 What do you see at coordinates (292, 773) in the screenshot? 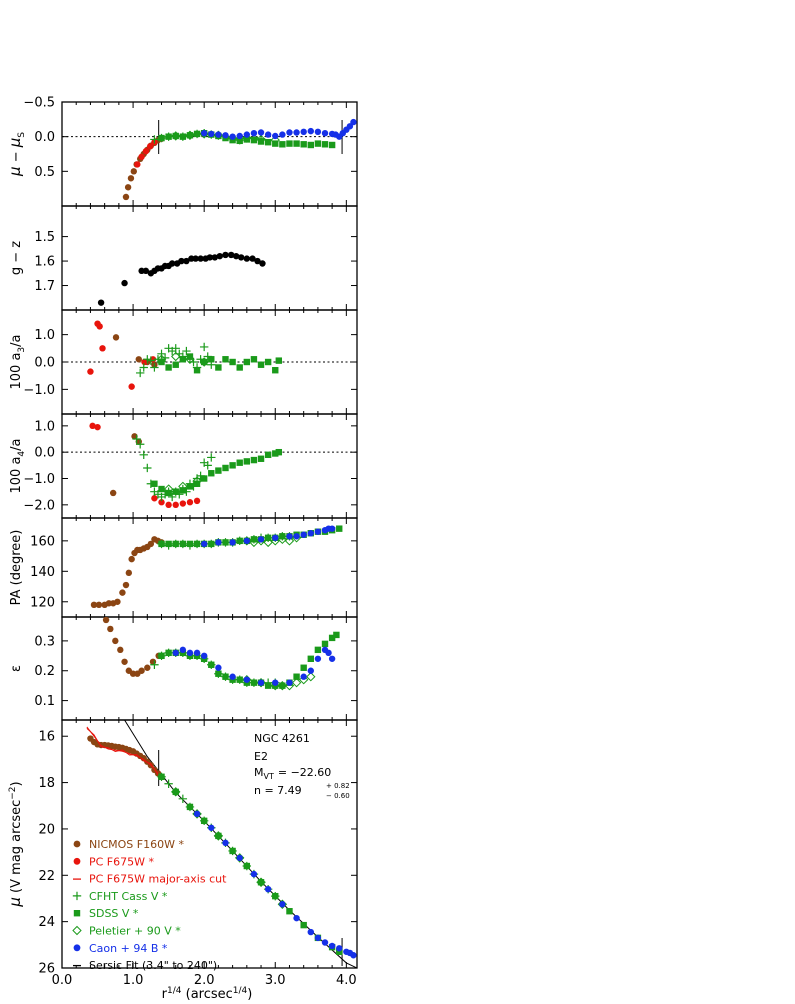
I see `abs-magnitude: MVT = −22.60` at bounding box center [292, 773].